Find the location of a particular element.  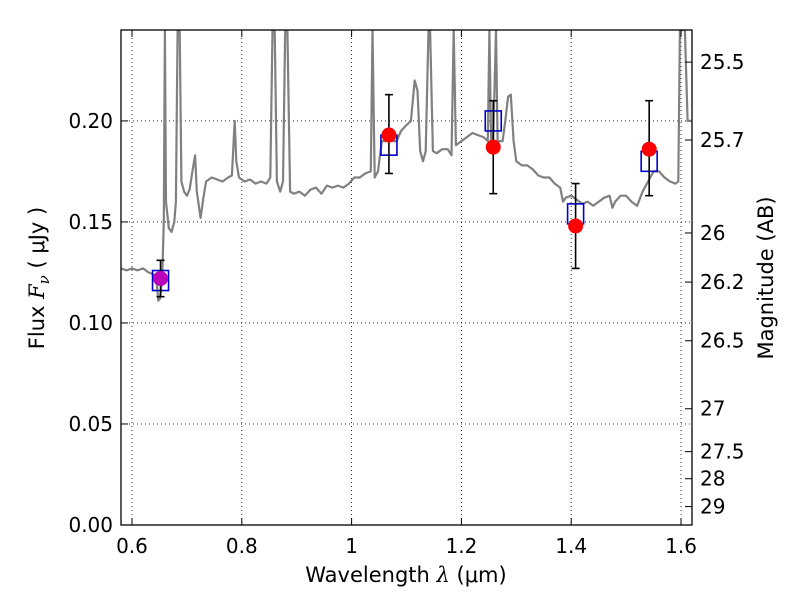

x-axis-label: Wavelength λ (μm) is located at coordinates (405, 575).